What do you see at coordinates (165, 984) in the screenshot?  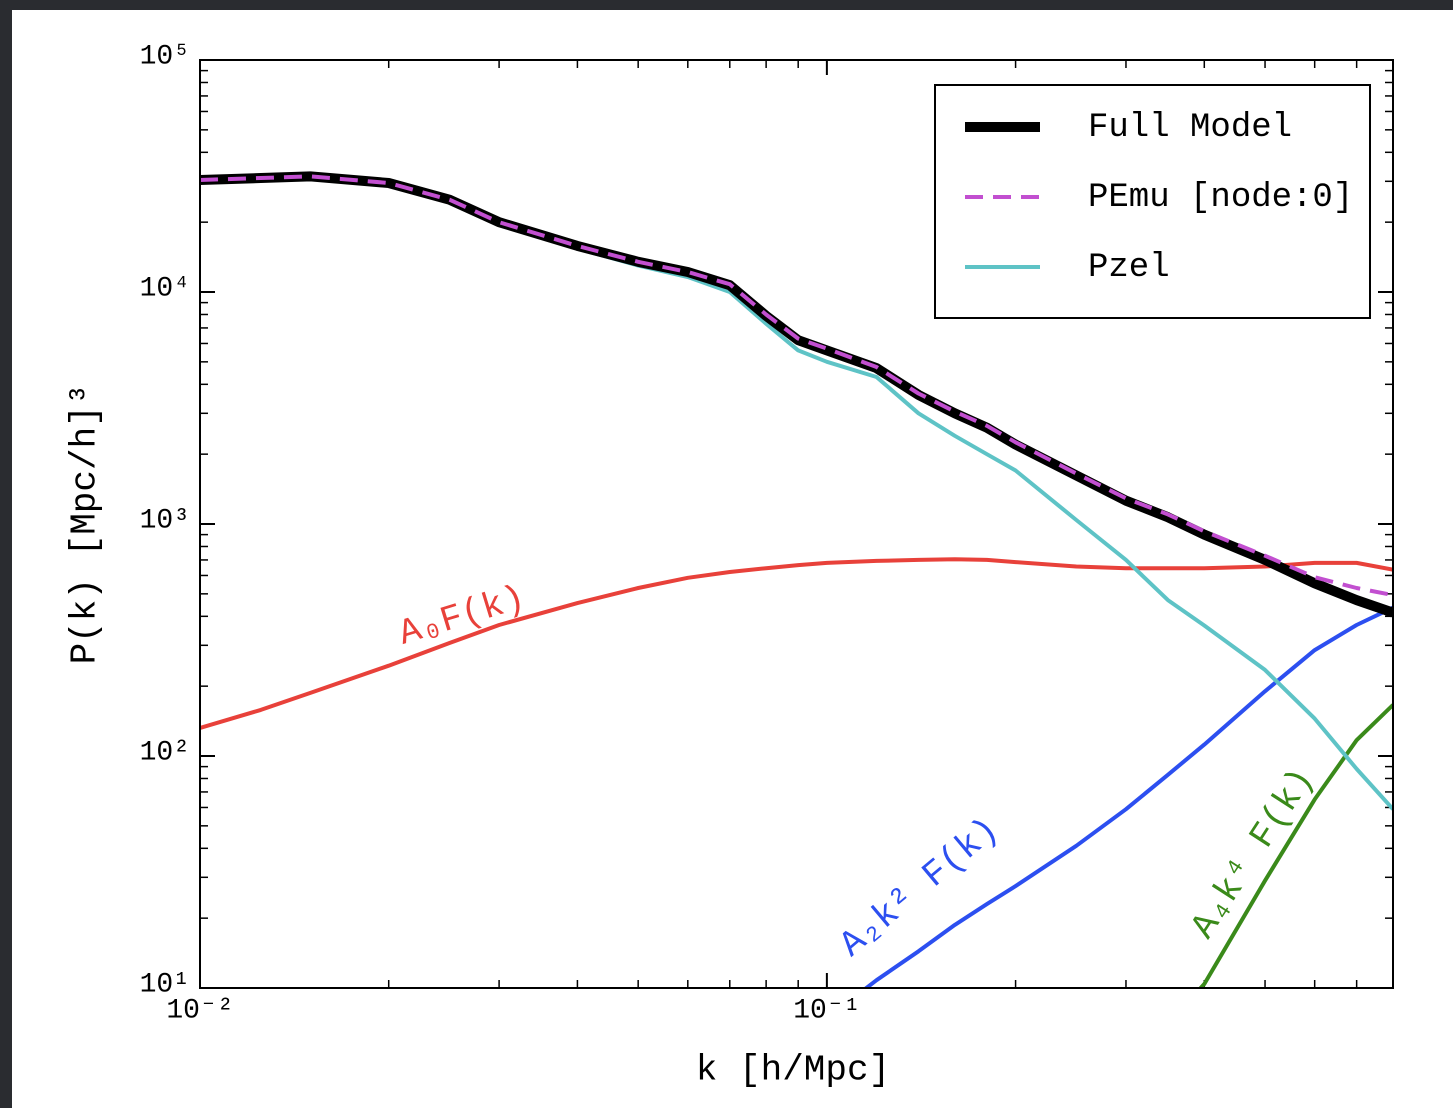 I see `y-tick-label: 10¹` at bounding box center [165, 984].